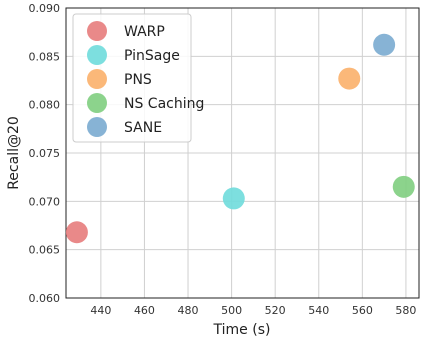 The height and width of the screenshot is (343, 423). What do you see at coordinates (275, 310) in the screenshot?
I see `x-tick-label: 520` at bounding box center [275, 310].